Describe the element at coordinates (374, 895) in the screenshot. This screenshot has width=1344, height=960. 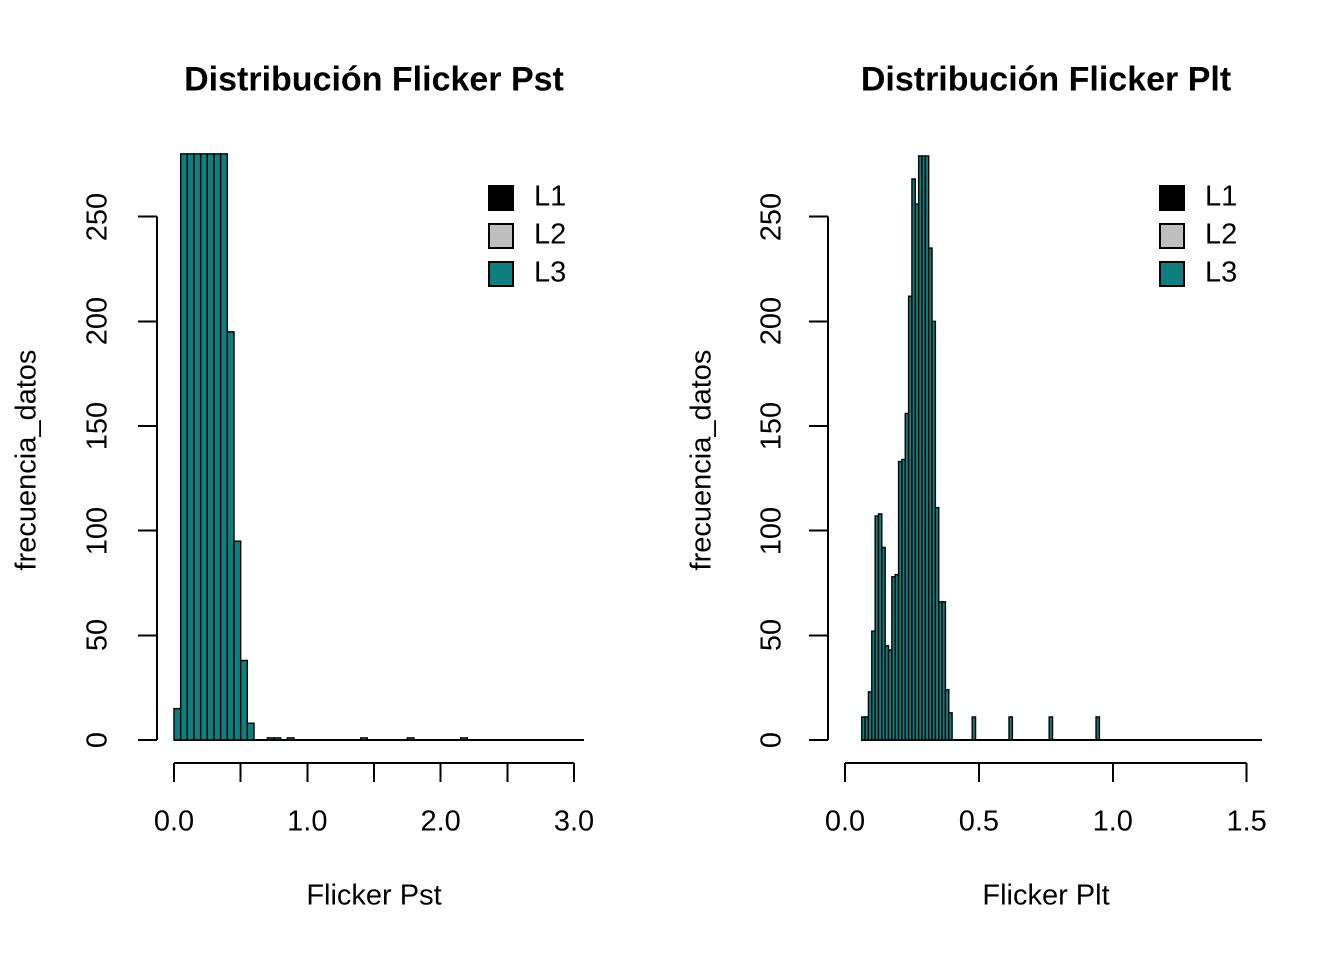
I see `left-x-axis-label: Flicker Pst` at that location.